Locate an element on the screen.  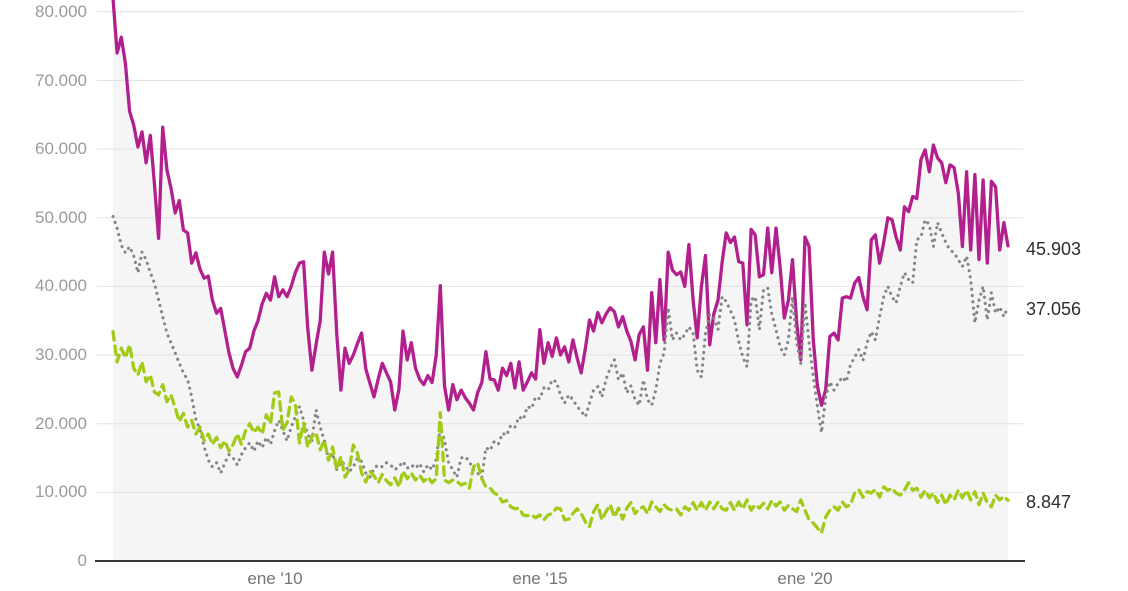
y-axis-tick-label: 70.000 is located at coordinates (61, 80).